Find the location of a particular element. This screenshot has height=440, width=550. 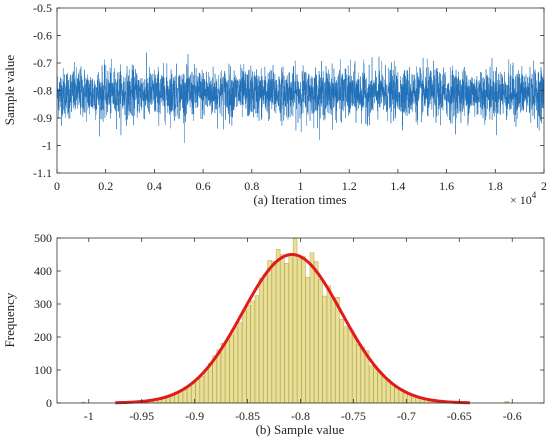

trace-y-tick-label: -1 is located at coordinates (47, 146).